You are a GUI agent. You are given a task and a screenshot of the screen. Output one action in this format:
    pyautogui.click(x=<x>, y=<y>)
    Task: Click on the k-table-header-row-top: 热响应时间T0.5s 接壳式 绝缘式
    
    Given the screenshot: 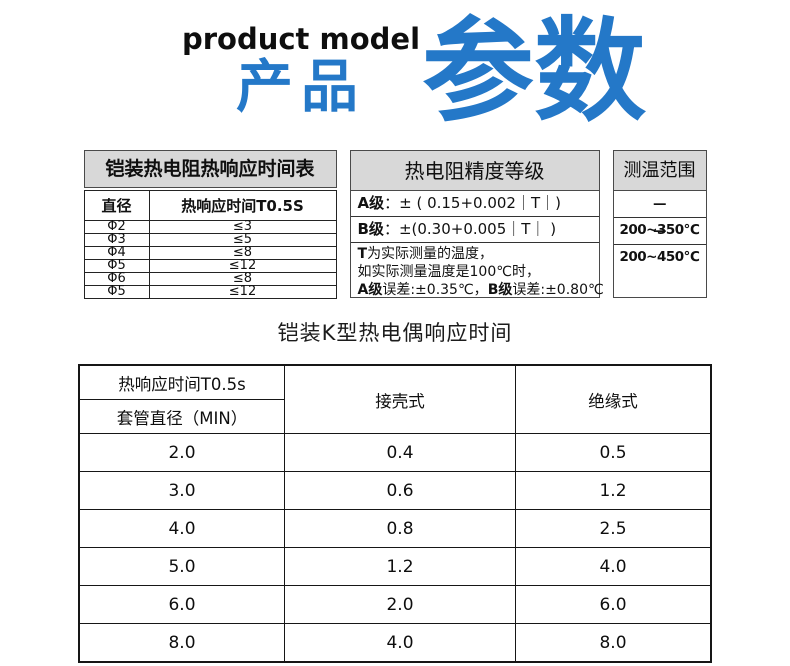 What is the action you would take?
    pyautogui.click(x=395, y=399)
    